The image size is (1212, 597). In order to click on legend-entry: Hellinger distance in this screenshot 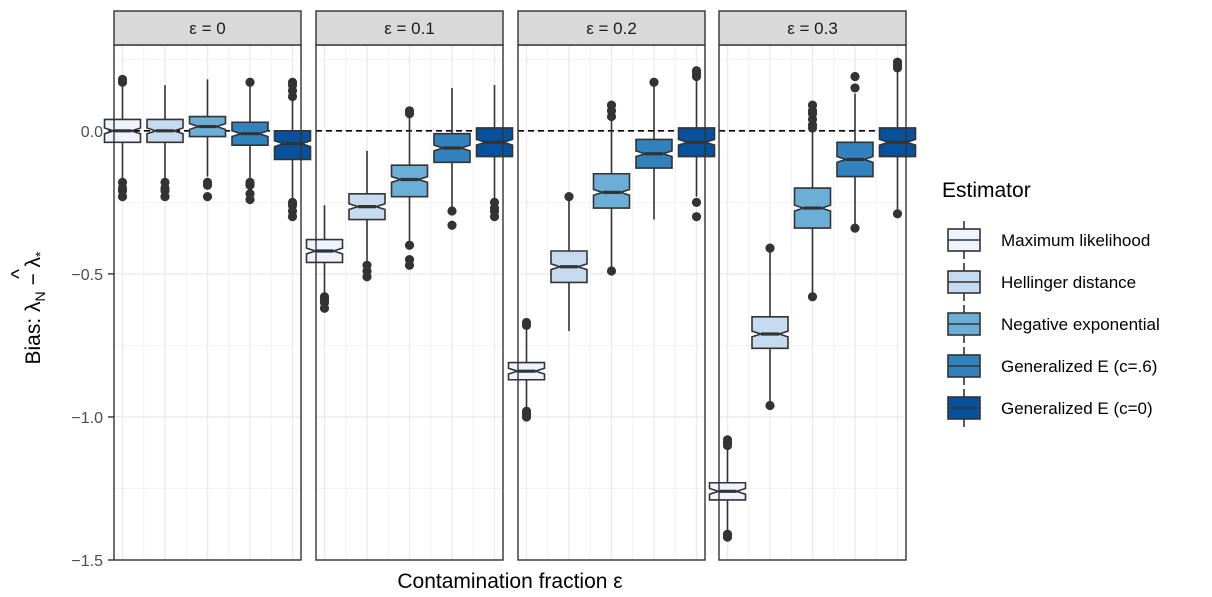, I will do `click(1041, 282)`.